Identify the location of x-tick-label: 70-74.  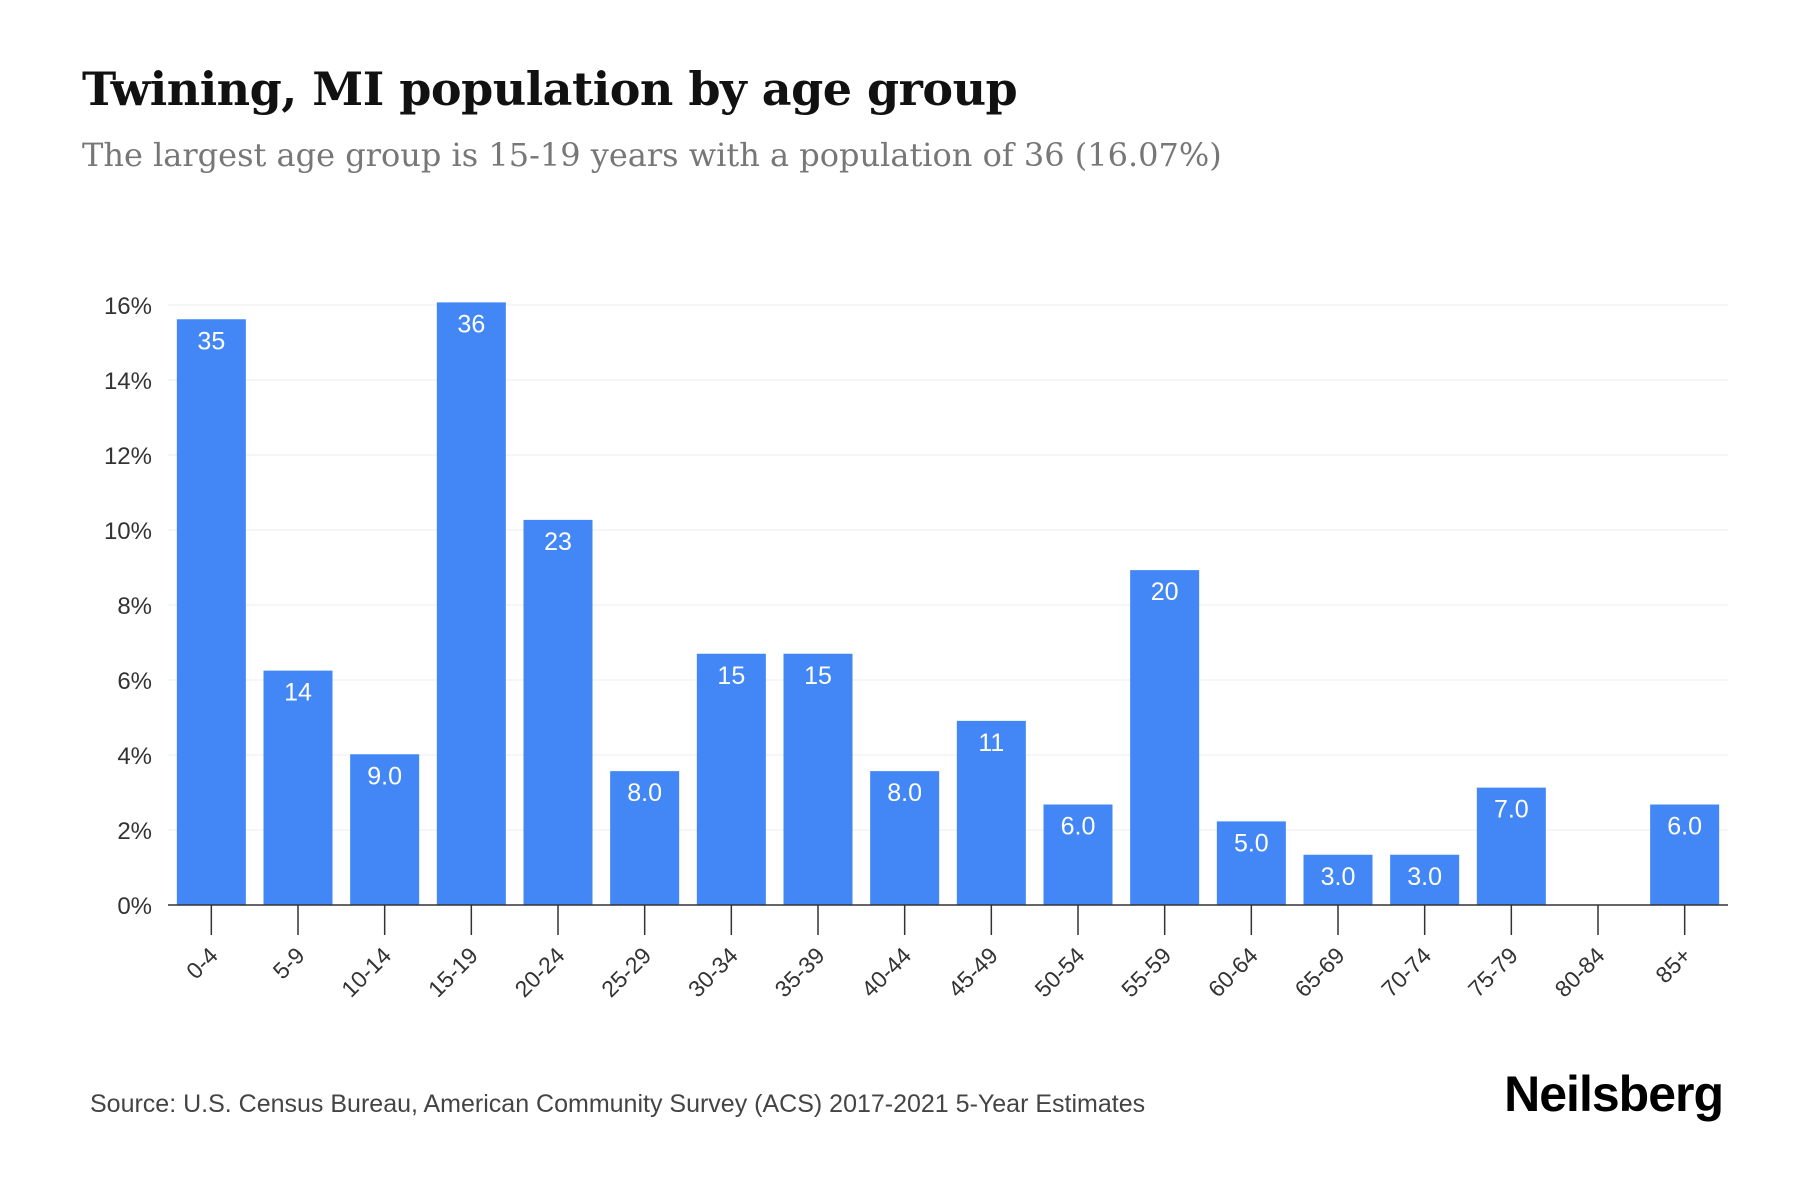
(1406, 972).